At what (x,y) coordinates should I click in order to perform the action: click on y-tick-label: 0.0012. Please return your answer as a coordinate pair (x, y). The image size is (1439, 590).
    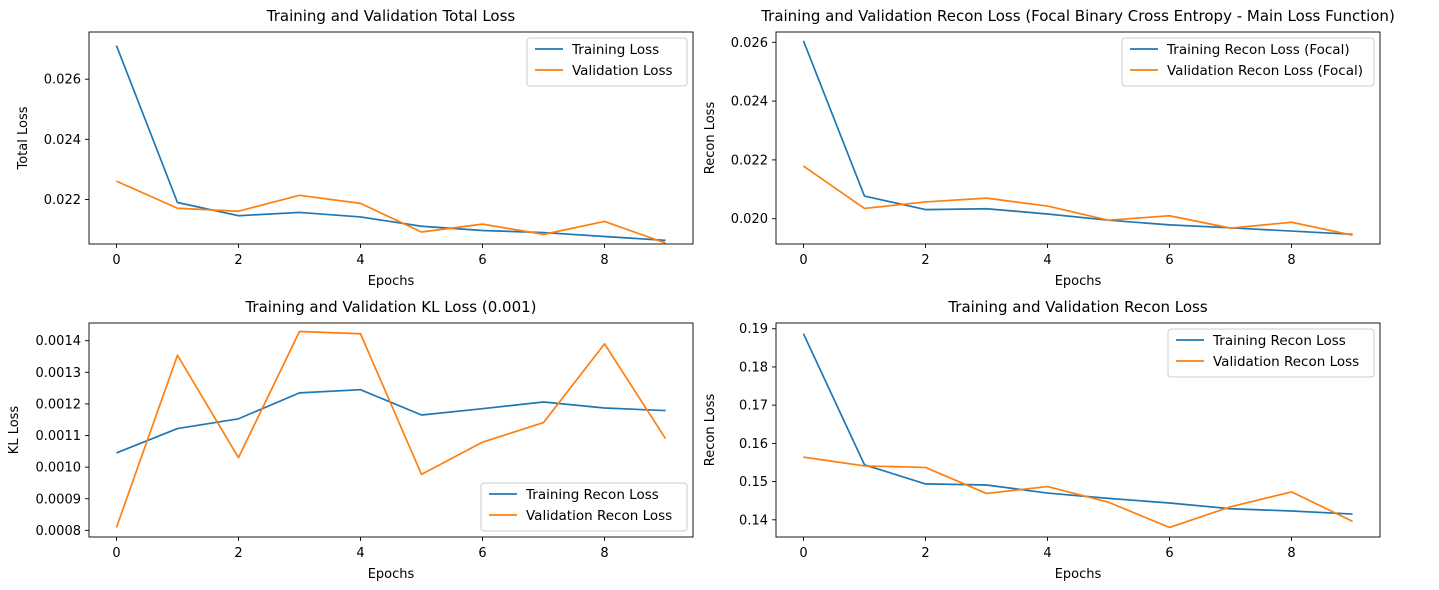
    Looking at the image, I should click on (59, 404).